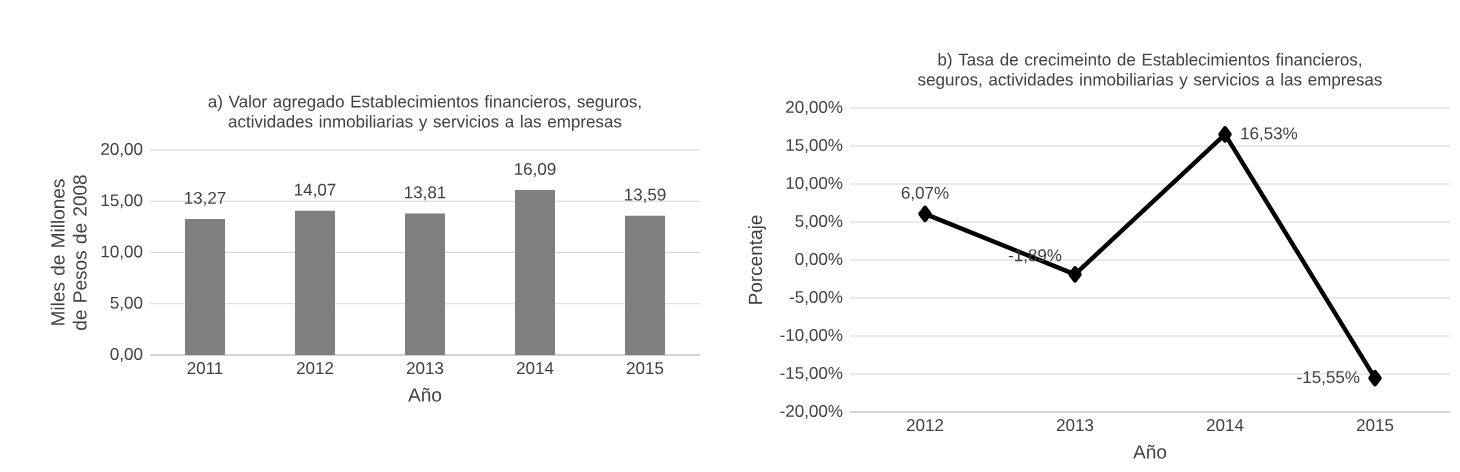 The image size is (1460, 472). I want to click on y-tick-label: 5,00%, so click(819, 222).